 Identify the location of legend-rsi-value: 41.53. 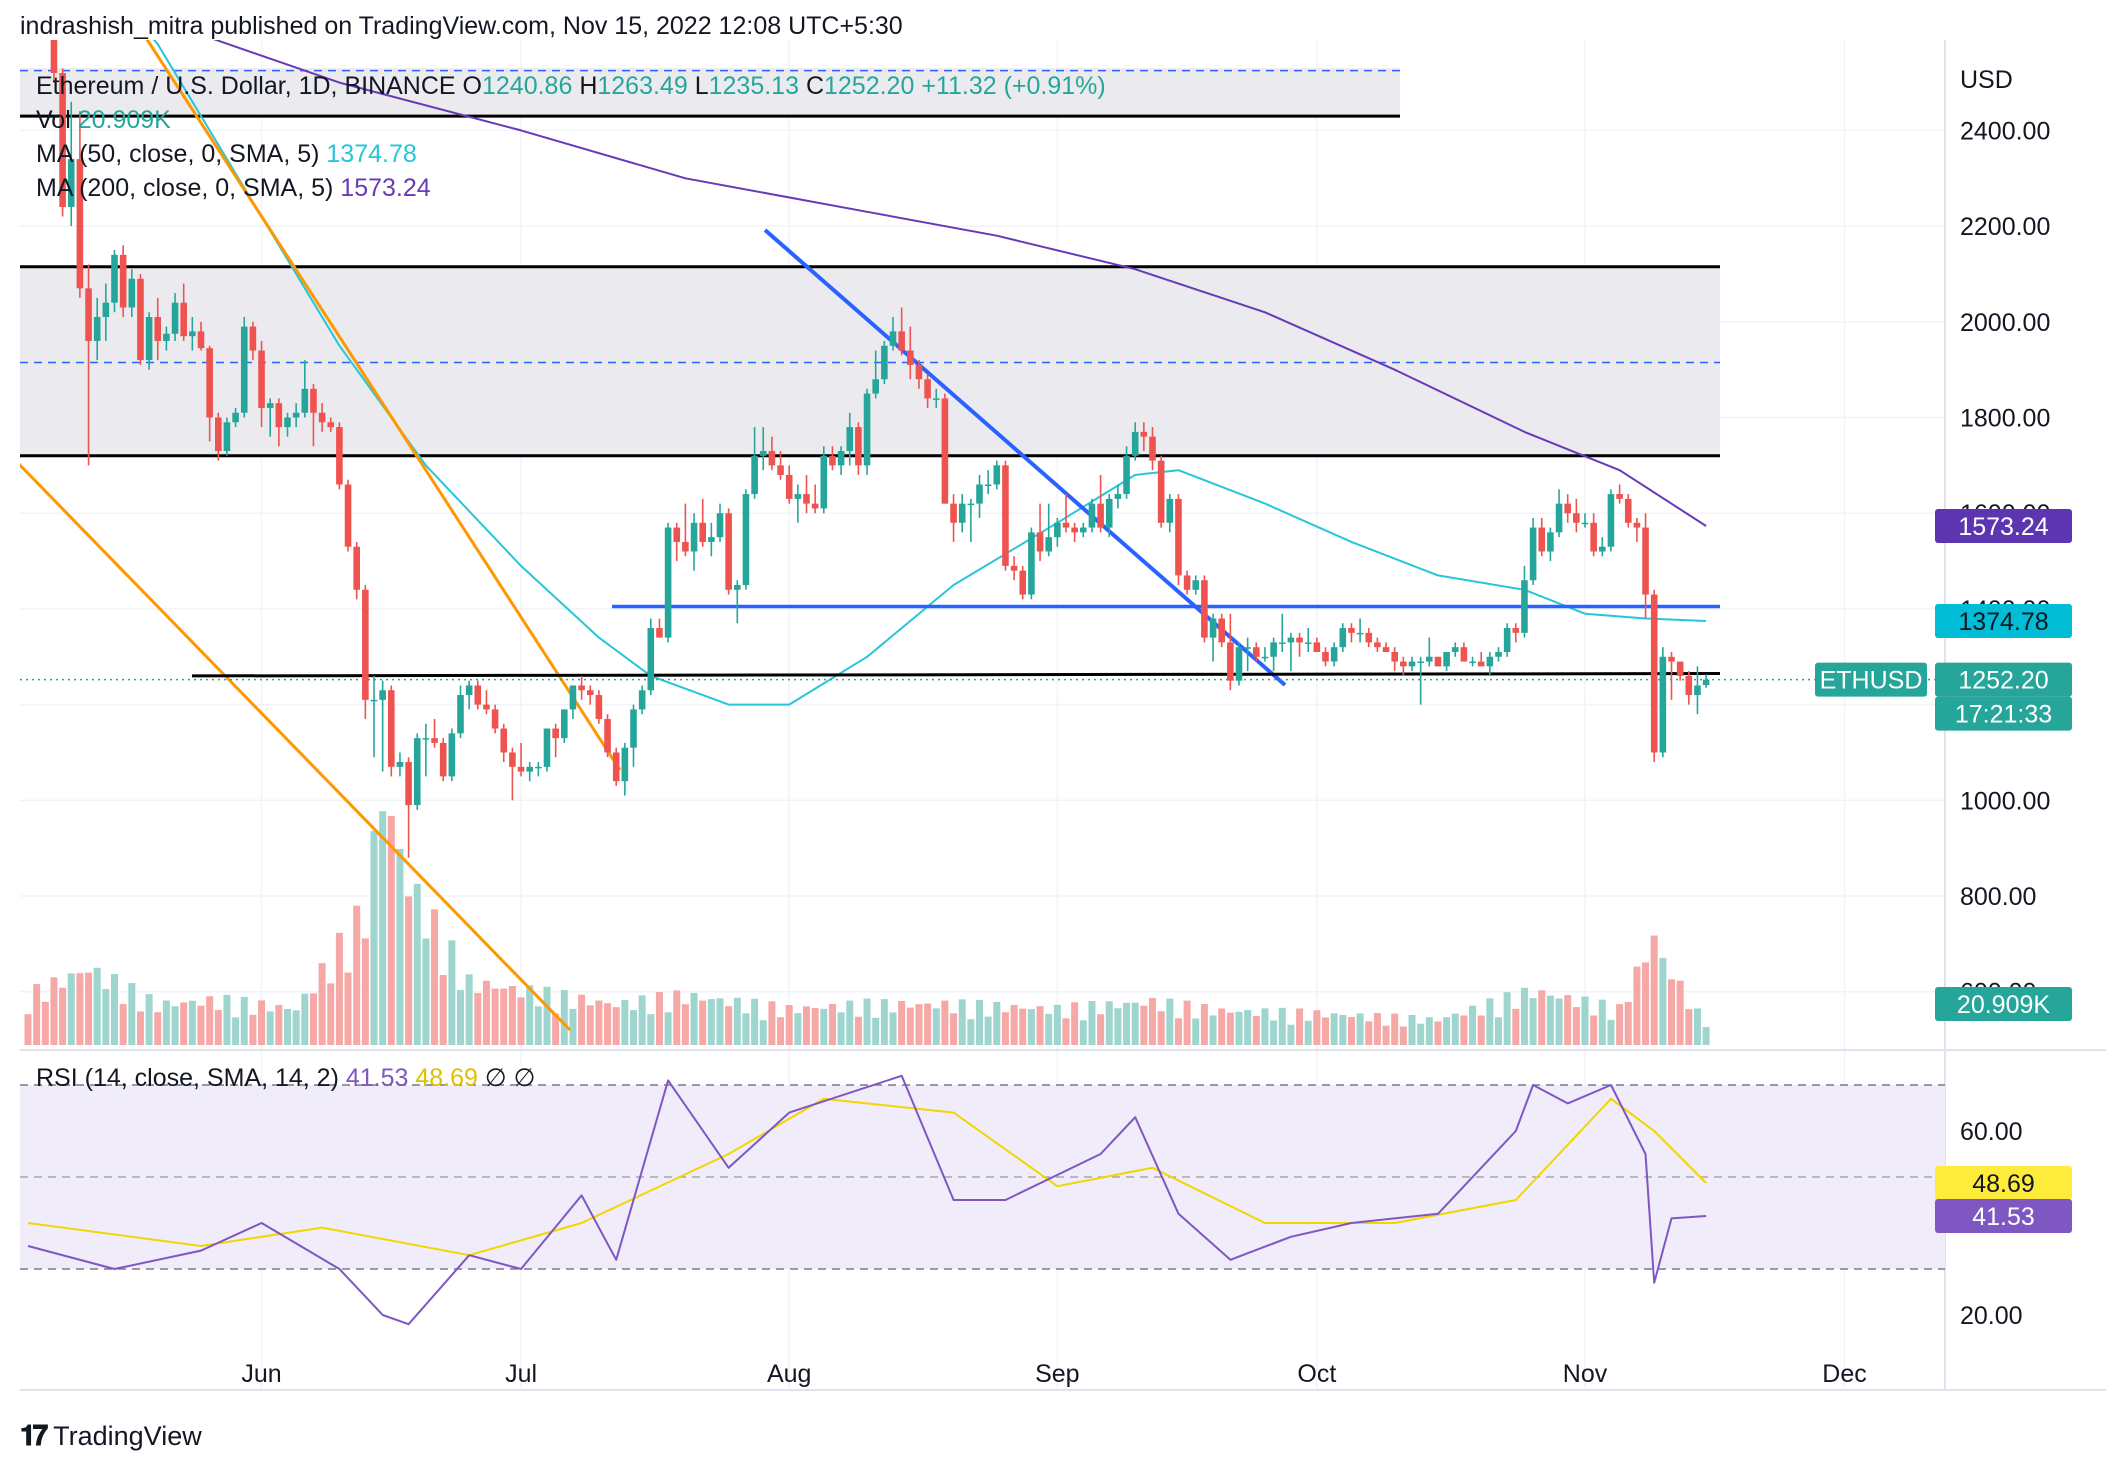
(381, 1078).